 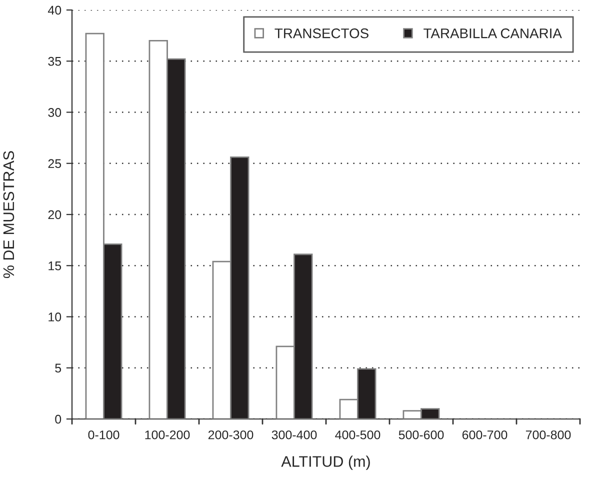 What do you see at coordinates (167, 435) in the screenshot?
I see `x-tick-label: 100-200` at bounding box center [167, 435].